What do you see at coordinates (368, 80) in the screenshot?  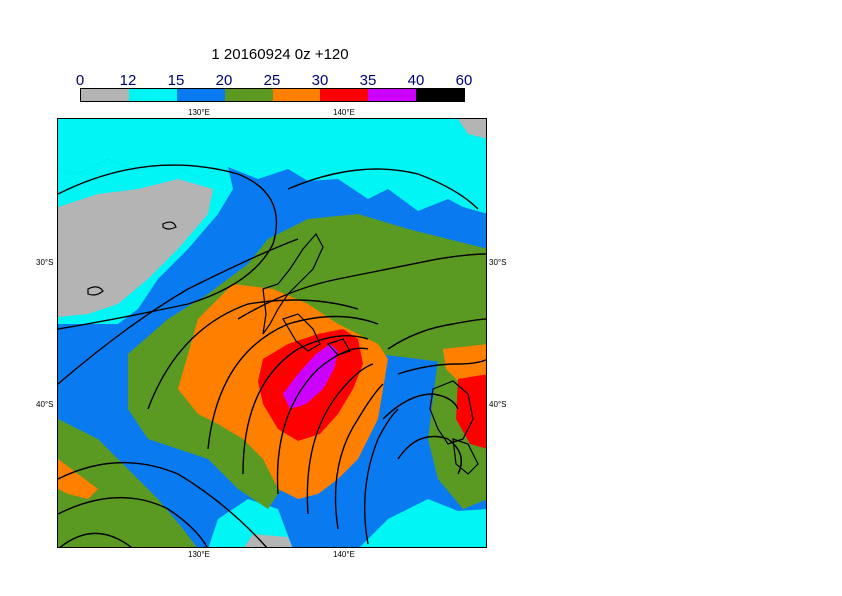 I see `legend-label: 35` at bounding box center [368, 80].